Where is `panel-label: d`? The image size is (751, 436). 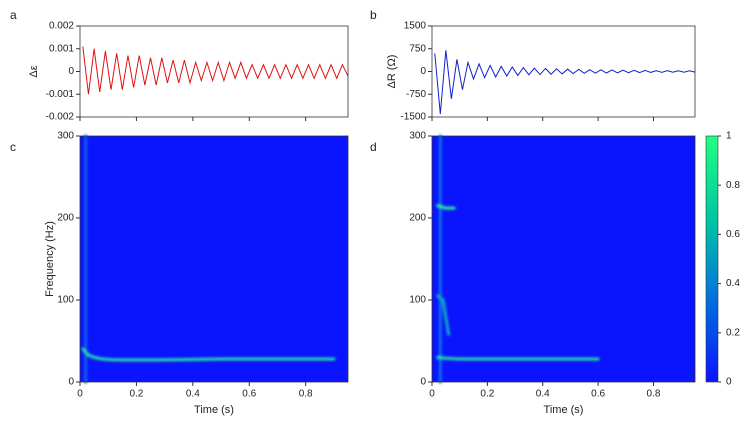 panel-label: d is located at coordinates (373, 147).